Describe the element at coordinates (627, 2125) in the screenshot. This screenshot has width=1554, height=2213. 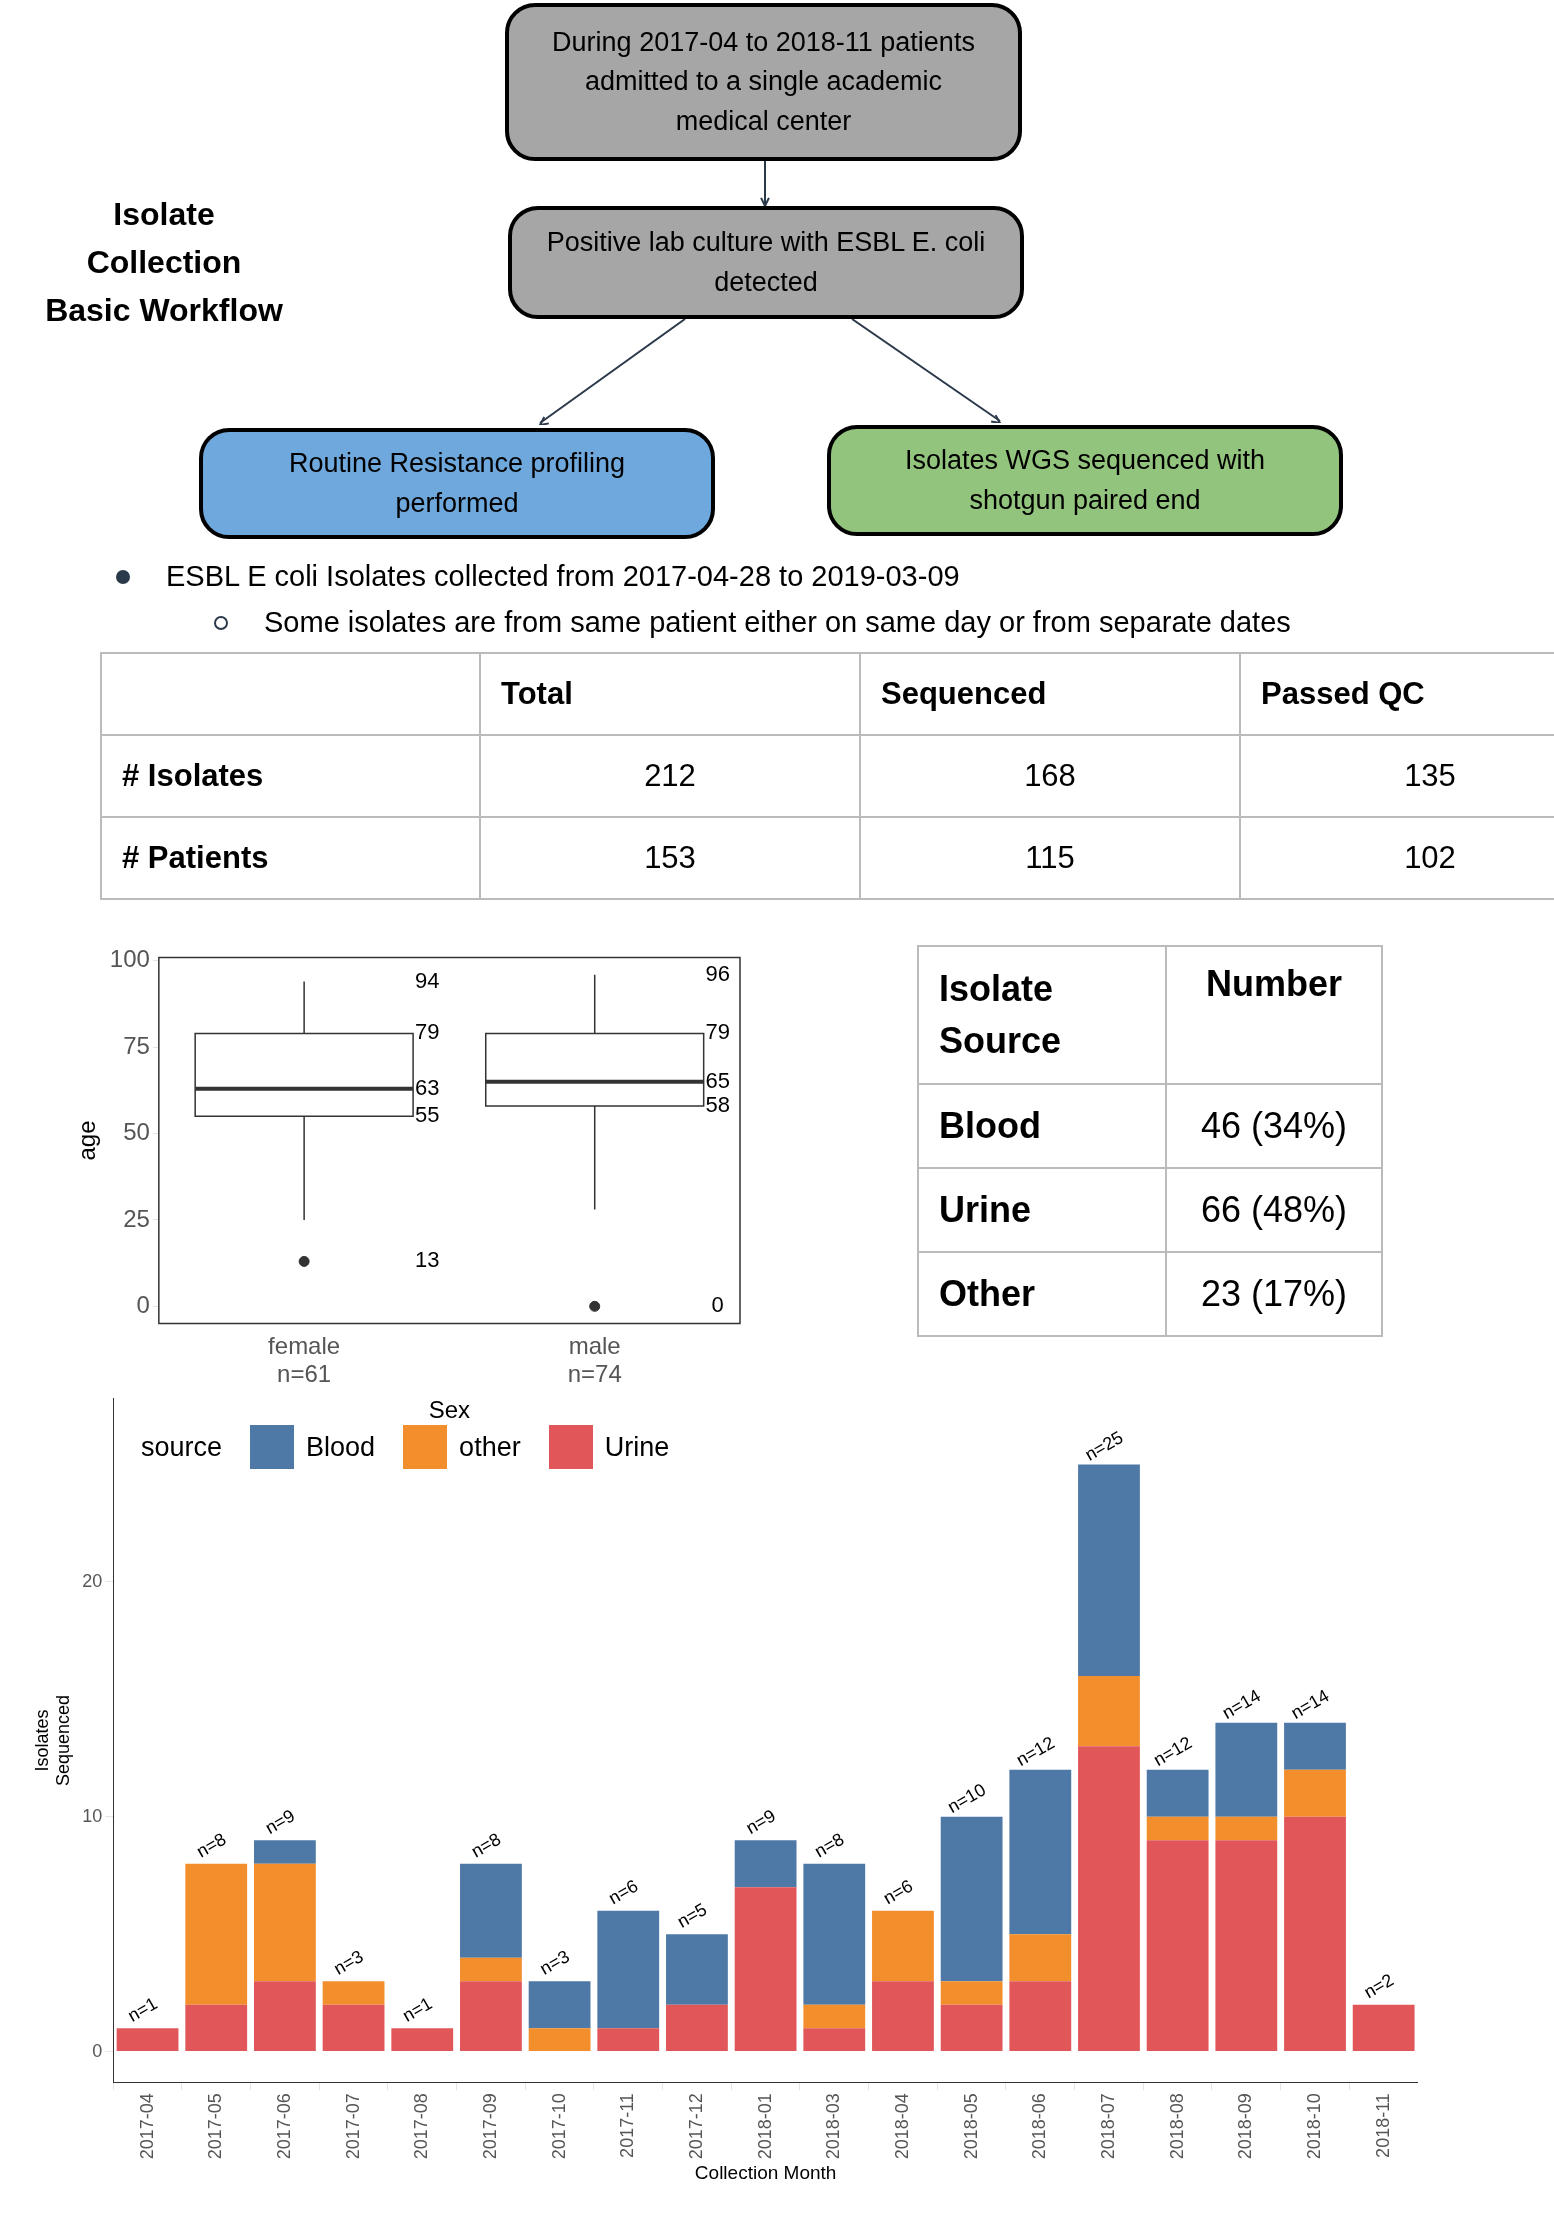
I see `x-tick-label: 2017-11` at that location.